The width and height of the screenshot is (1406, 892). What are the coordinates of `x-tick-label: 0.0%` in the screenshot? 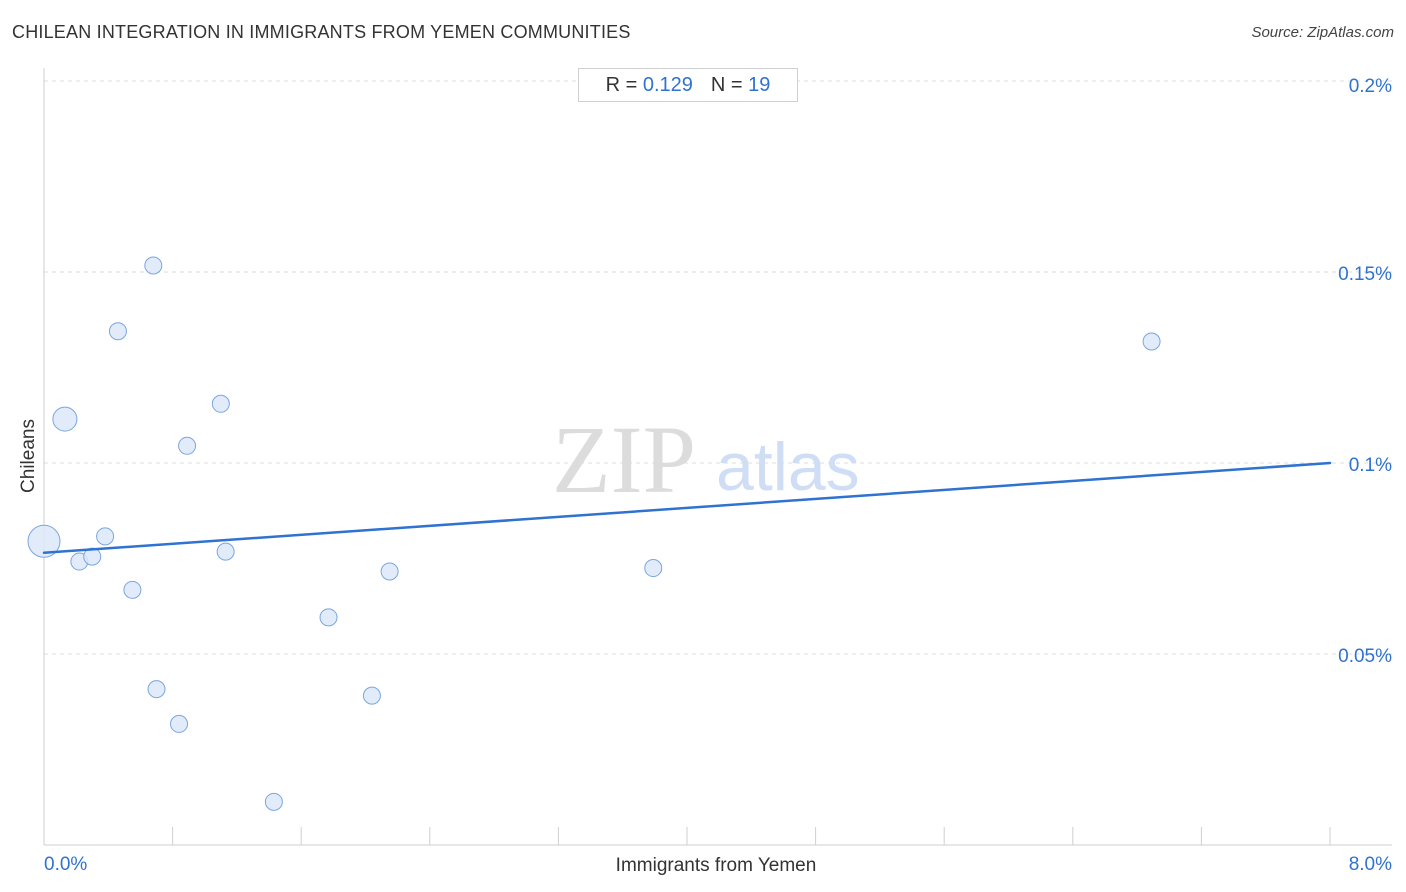 It's located at (65, 864).